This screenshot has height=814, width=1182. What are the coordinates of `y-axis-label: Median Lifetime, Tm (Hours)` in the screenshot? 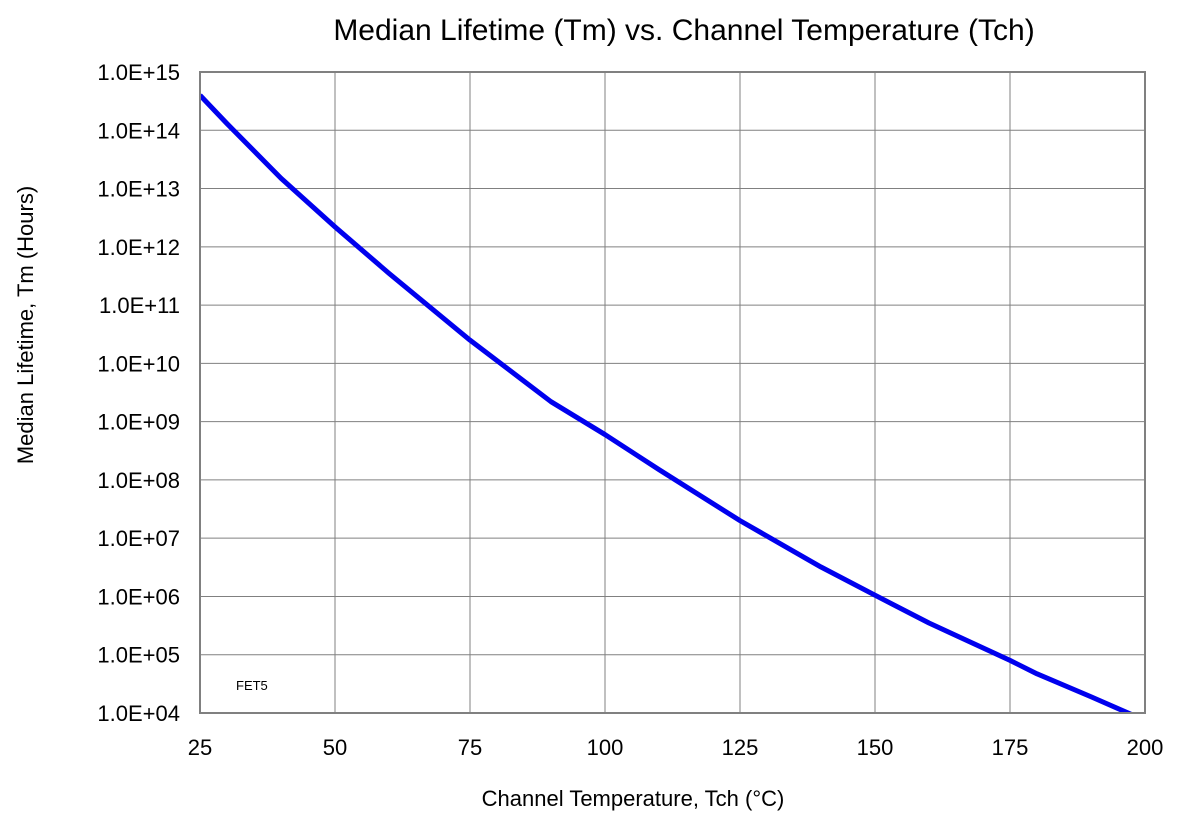 It's located at (25, 325).